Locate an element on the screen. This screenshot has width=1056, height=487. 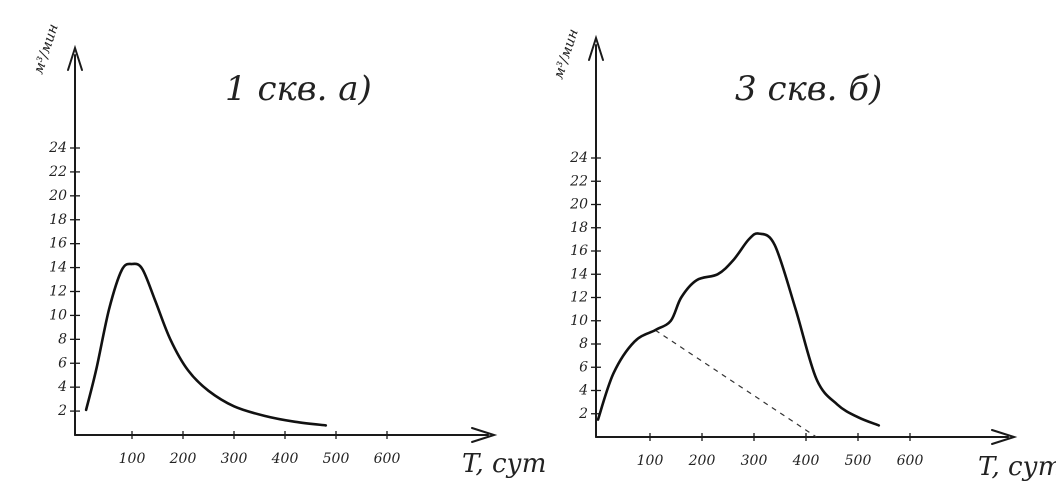
chart-b-y-label: м³/мин is located at coordinates (566, 54).